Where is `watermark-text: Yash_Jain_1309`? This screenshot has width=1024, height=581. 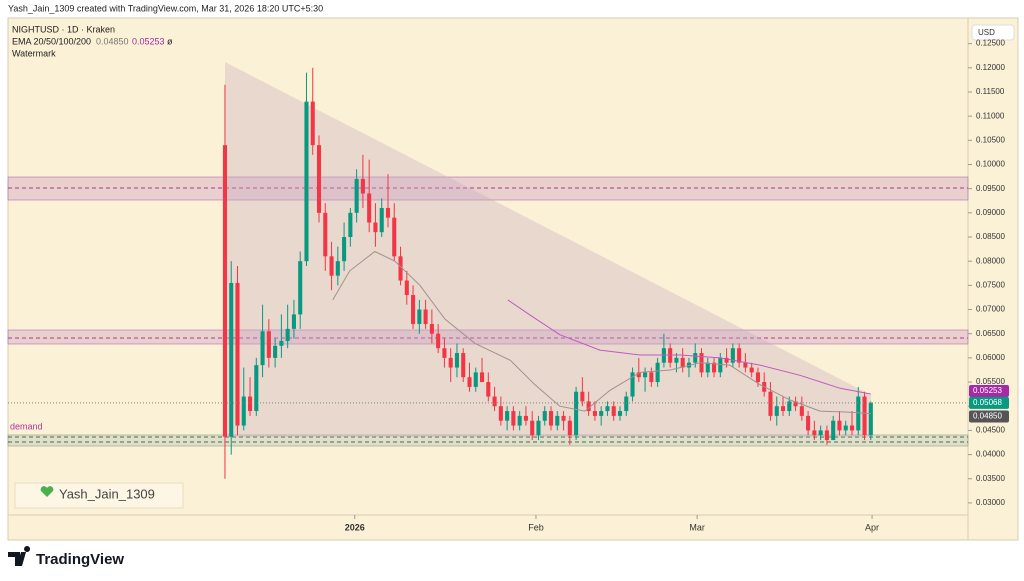
watermark-text: Yash_Jain_1309 is located at coordinates (107, 493).